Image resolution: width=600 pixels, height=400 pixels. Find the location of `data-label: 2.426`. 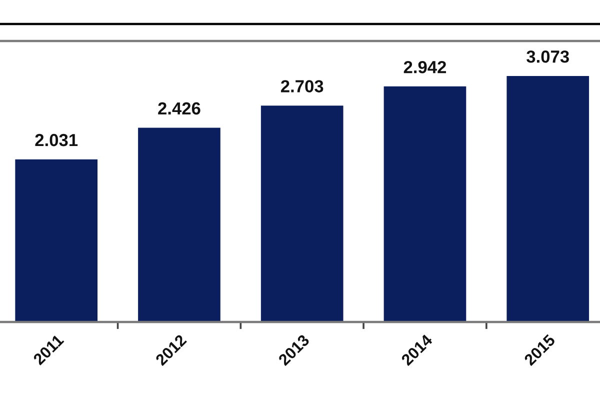

data-label: 2.426 is located at coordinates (179, 108).